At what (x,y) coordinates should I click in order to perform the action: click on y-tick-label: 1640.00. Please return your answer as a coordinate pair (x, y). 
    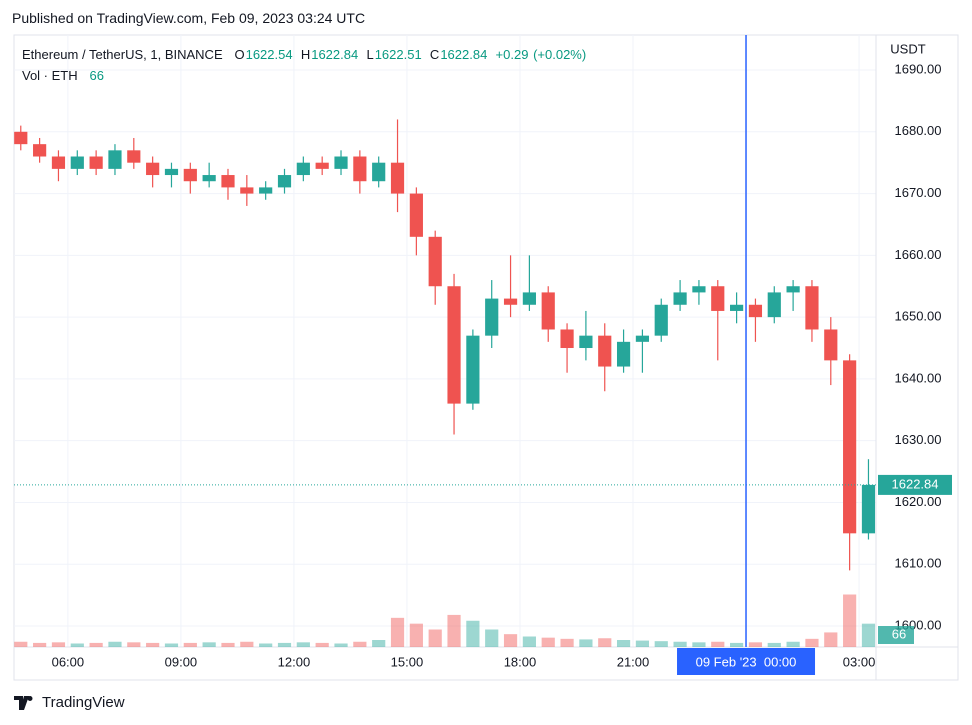
    Looking at the image, I should click on (918, 377).